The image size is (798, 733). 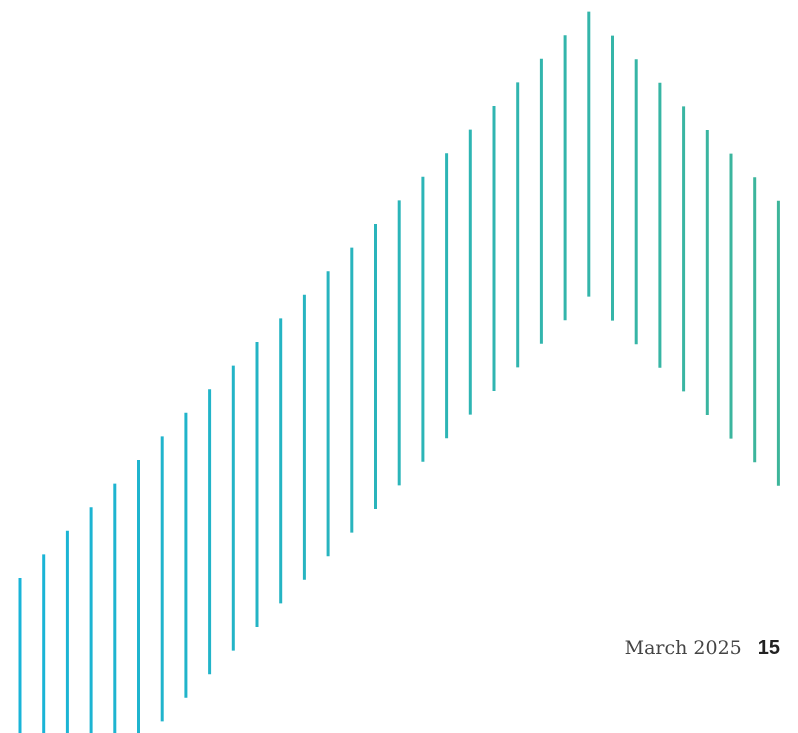 What do you see at coordinates (683, 648) in the screenshot?
I see `footer-date: March 2025` at bounding box center [683, 648].